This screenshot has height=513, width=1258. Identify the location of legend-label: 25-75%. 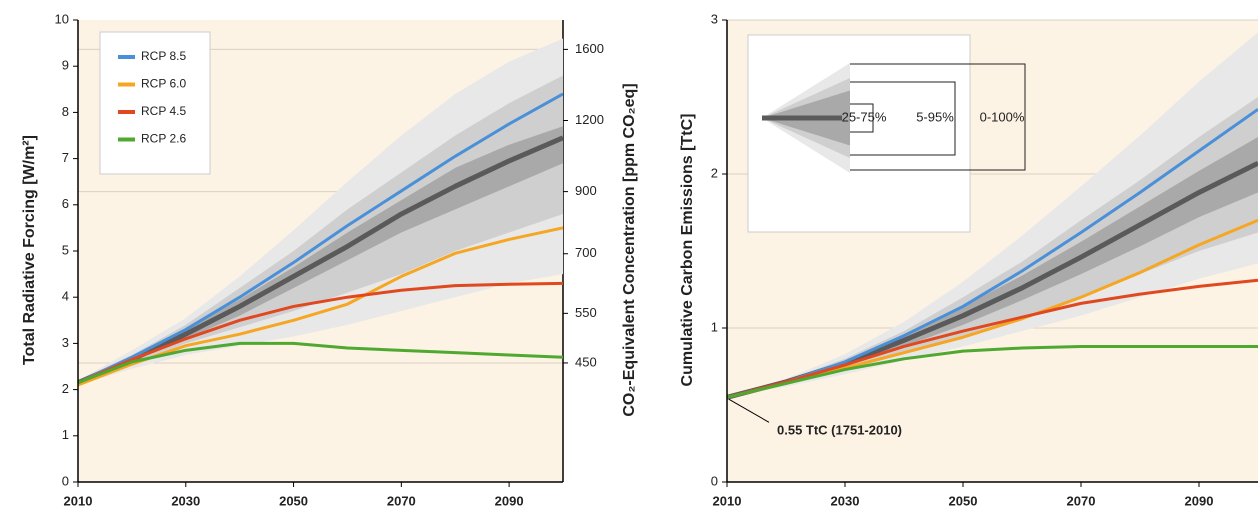
(864, 116).